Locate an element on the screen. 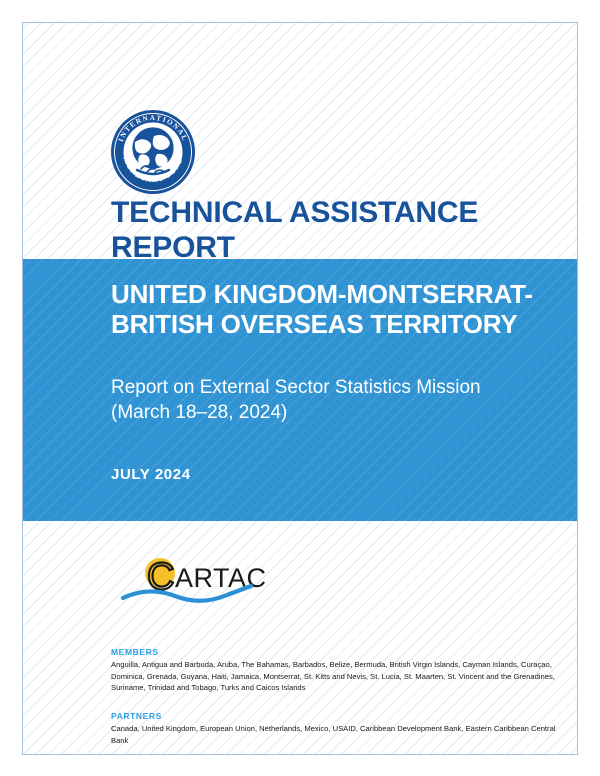  cartac-logo: C ARTAC is located at coordinates (199, 582).